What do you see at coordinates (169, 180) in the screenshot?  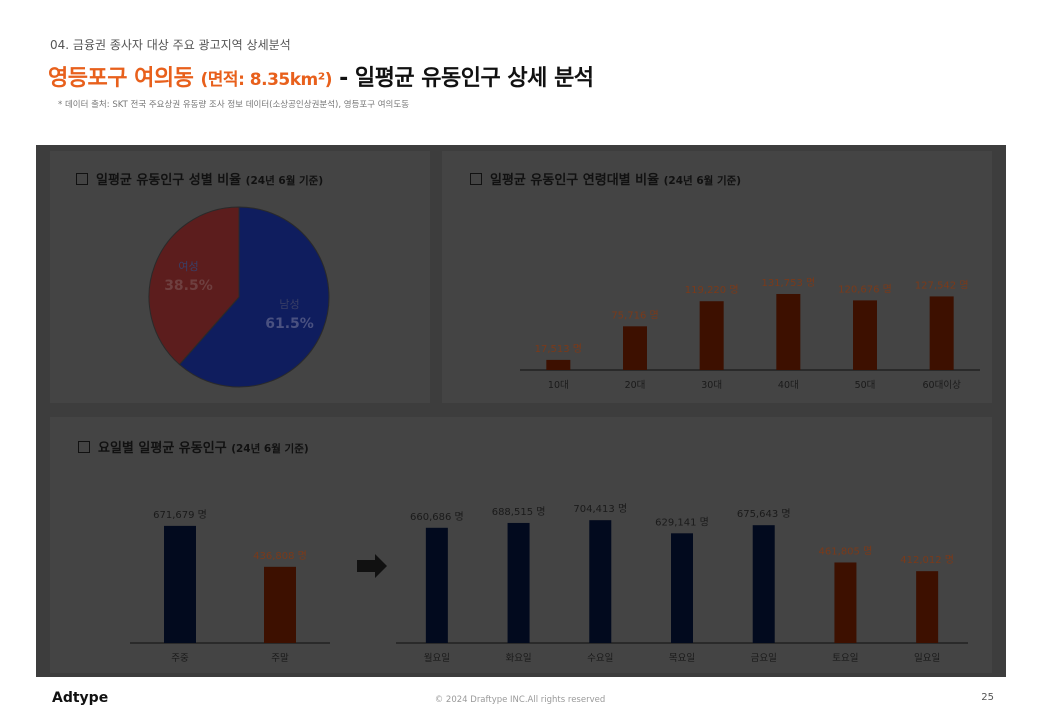 I see `gender-title-text: 일평균 유동인구 성별 비율` at bounding box center [169, 180].